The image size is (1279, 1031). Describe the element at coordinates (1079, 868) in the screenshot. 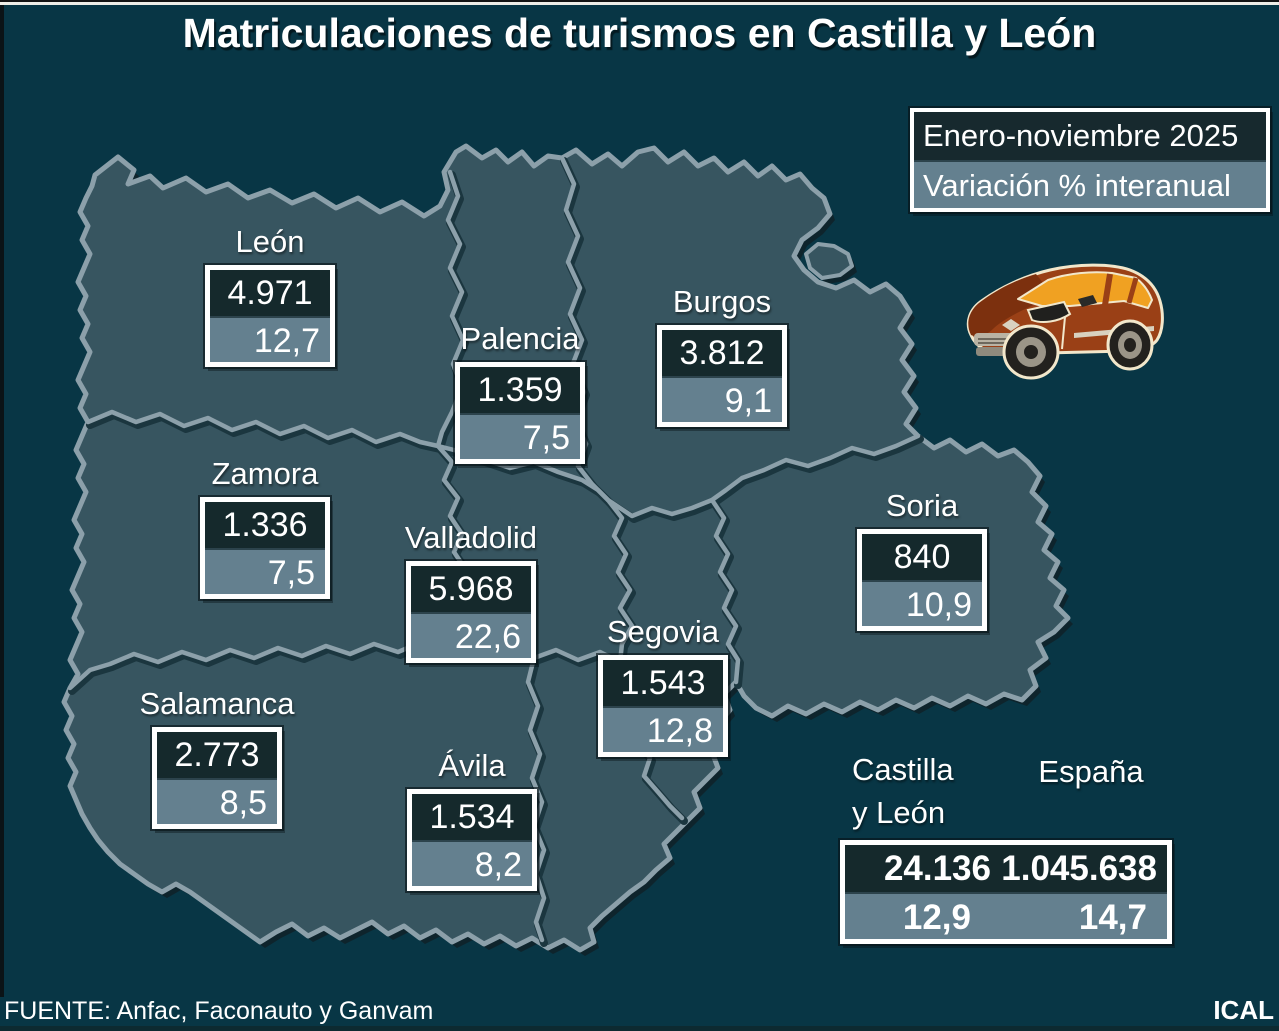

I see `espana-registrations-value: 1.045.638` at that location.